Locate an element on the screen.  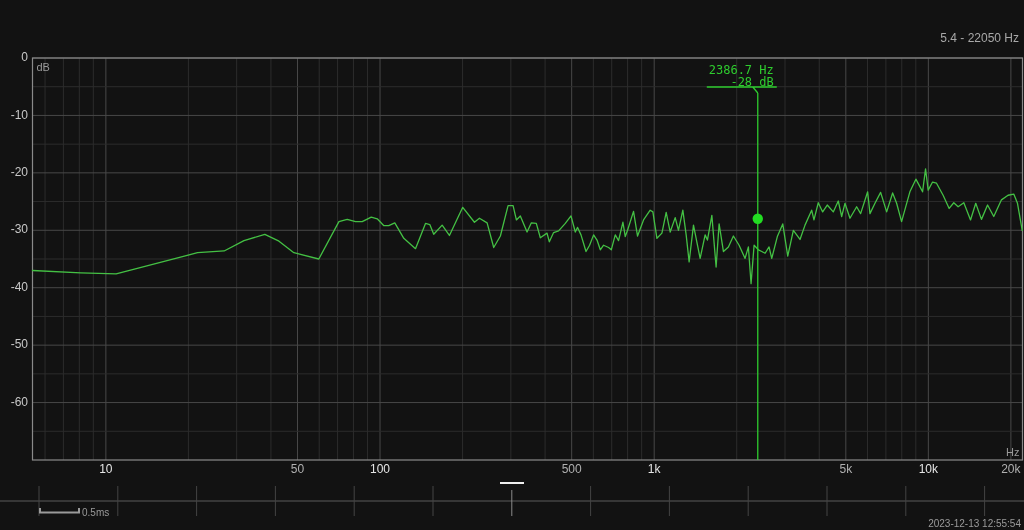
y-tick-label: 0 is located at coordinates (25, 57).